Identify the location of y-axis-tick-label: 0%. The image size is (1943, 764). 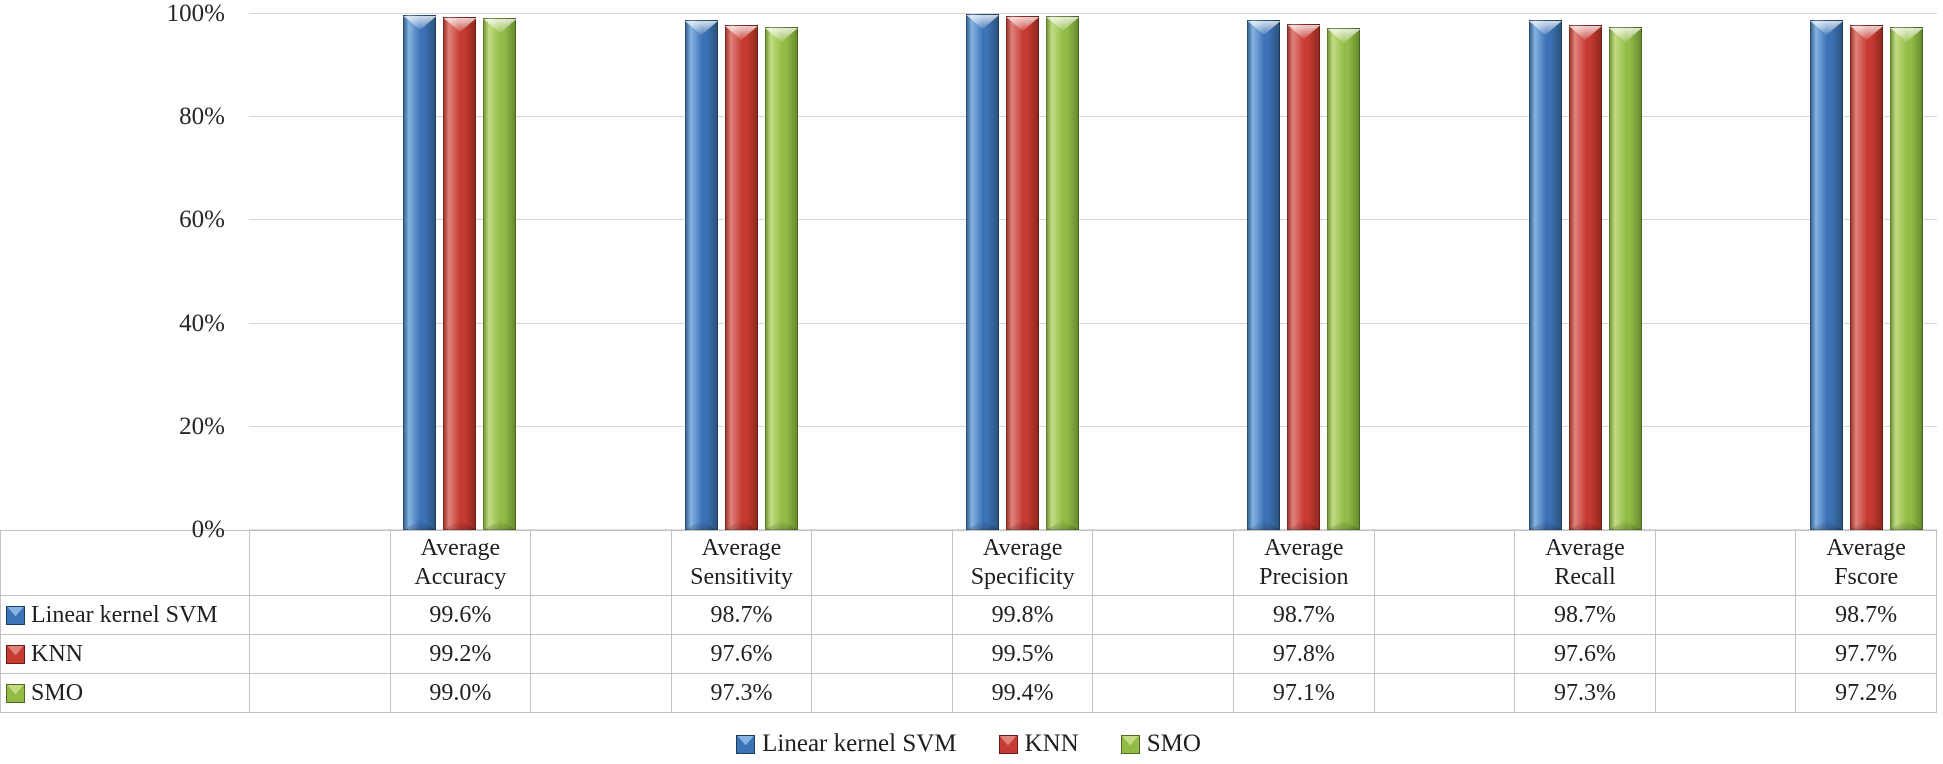
(208, 529).